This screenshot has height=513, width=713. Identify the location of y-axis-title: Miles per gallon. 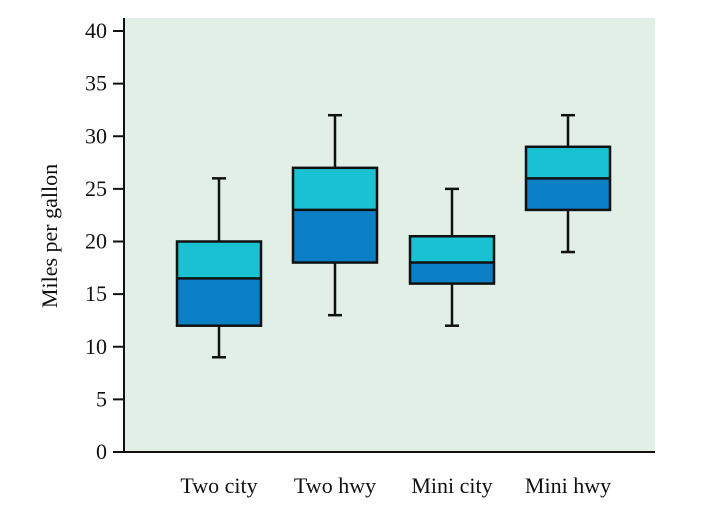
(49, 236).